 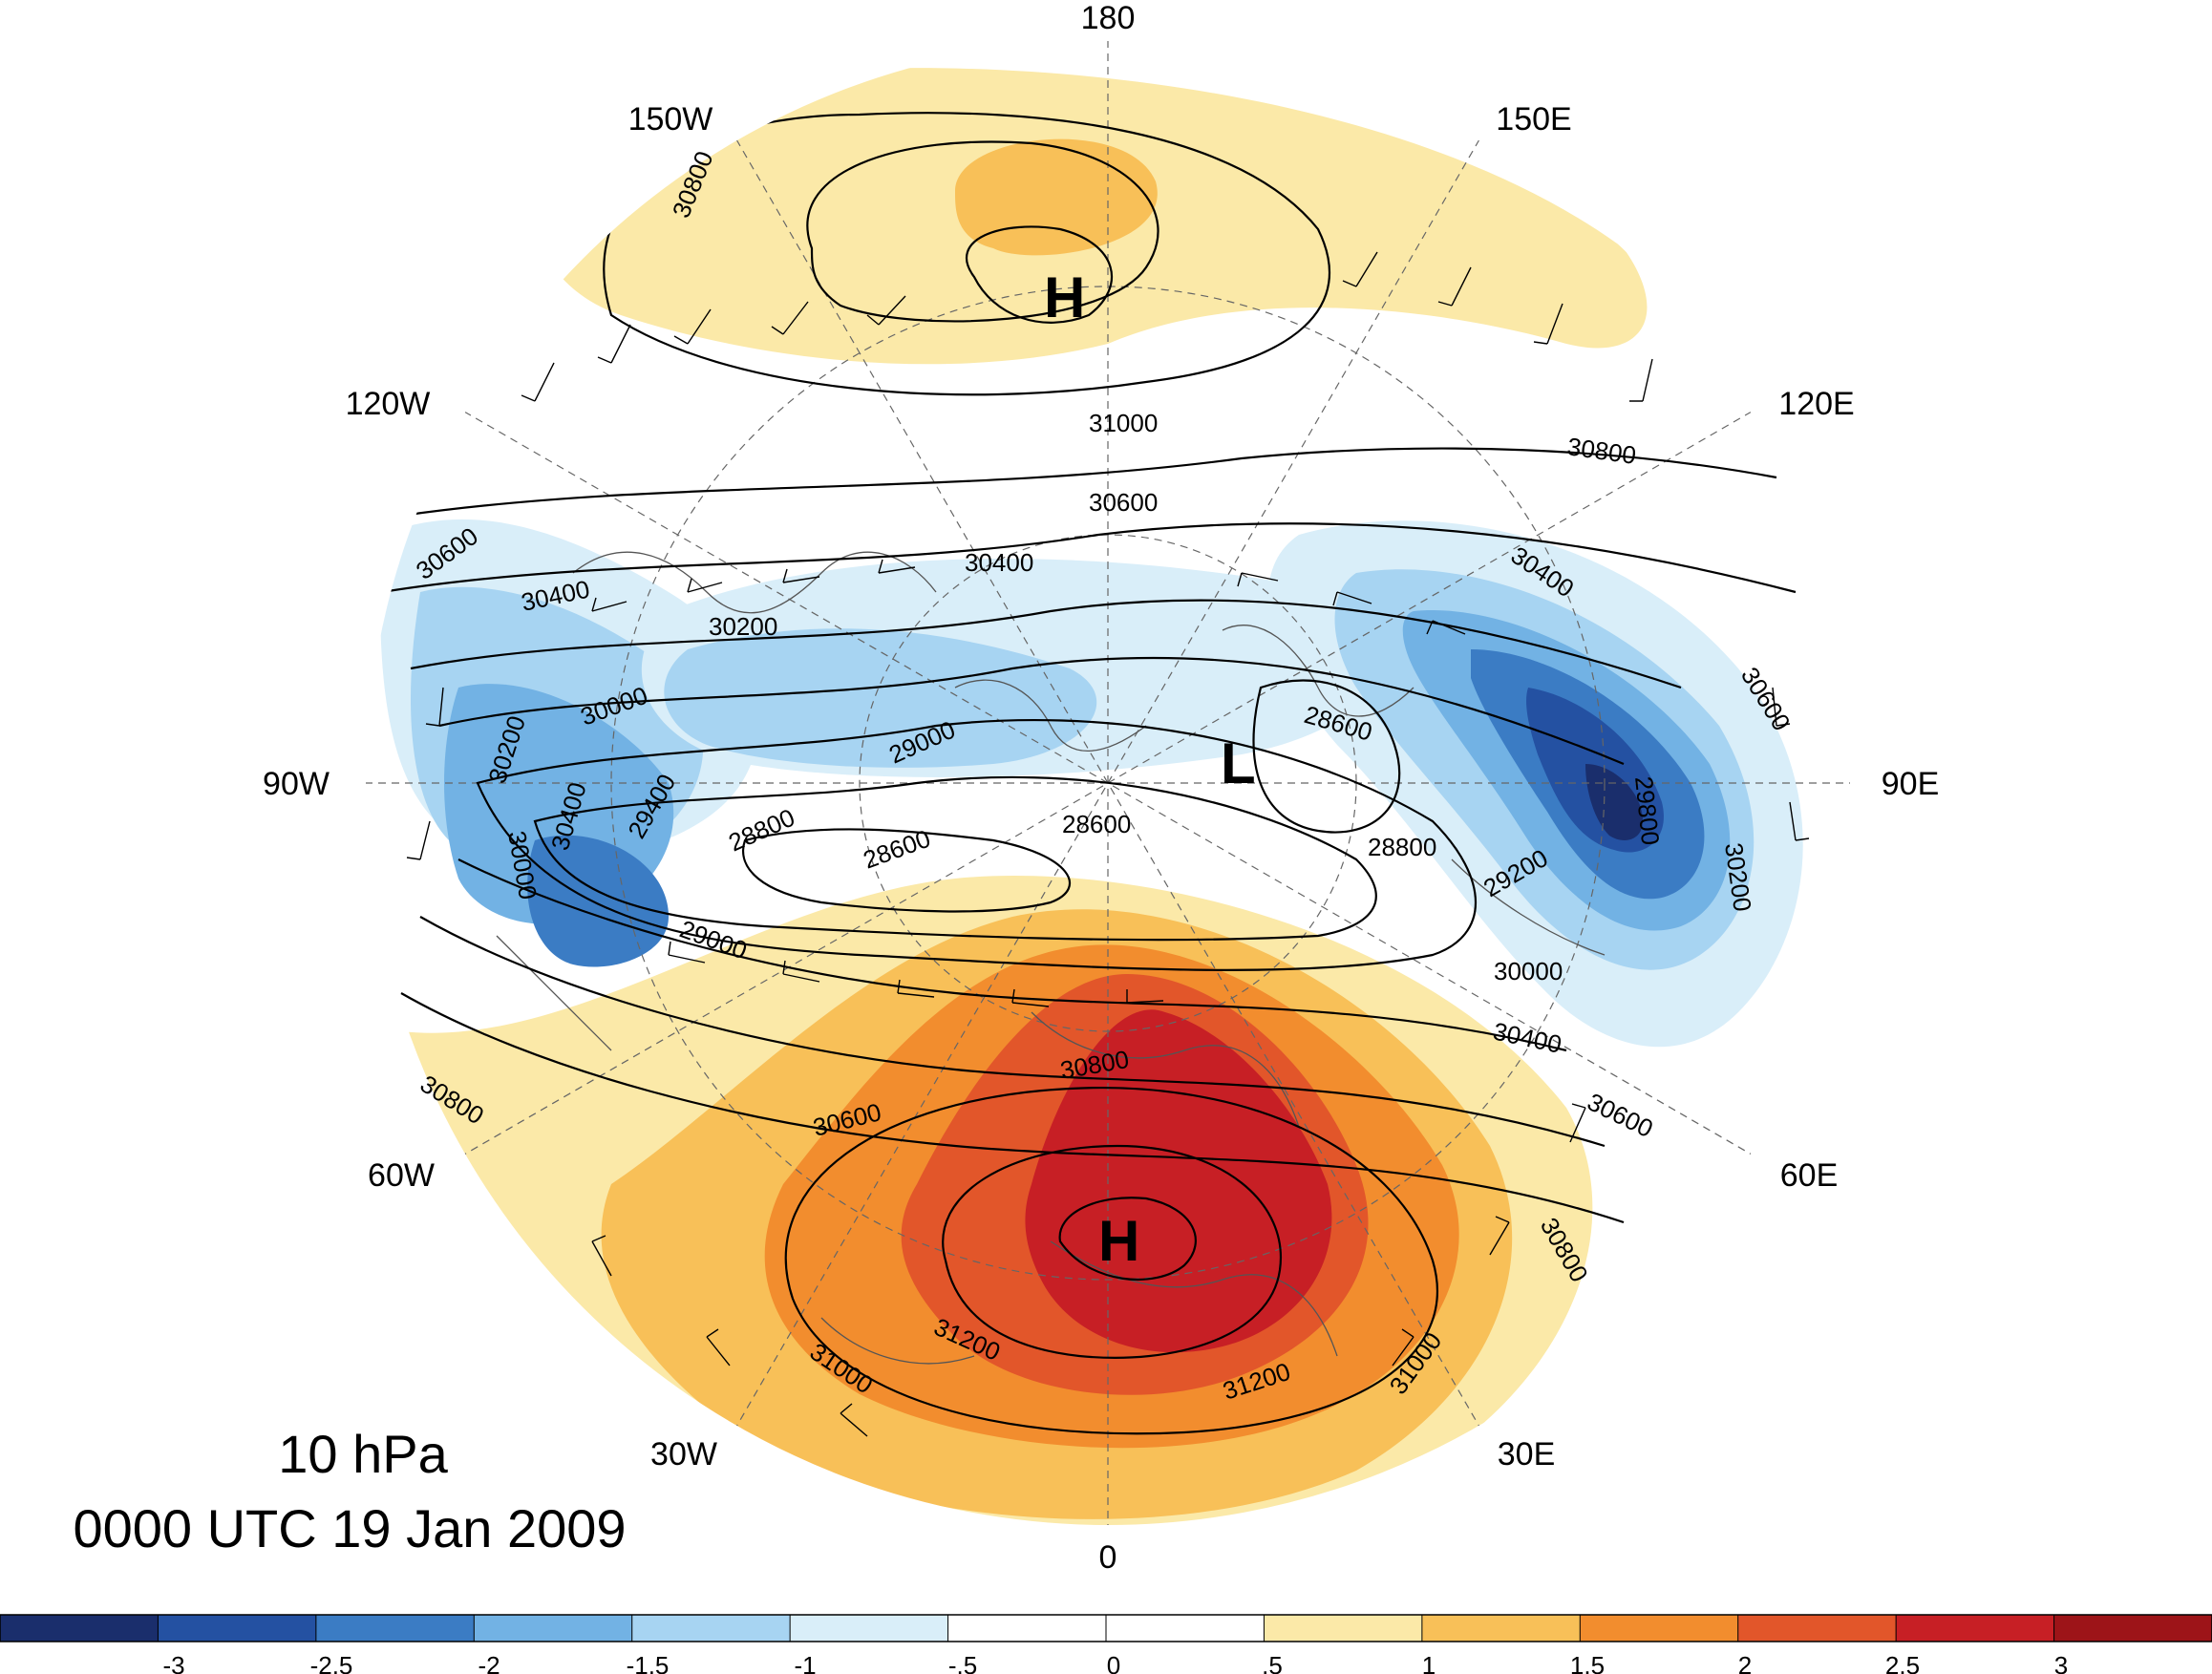 What do you see at coordinates (1816, 404) in the screenshot?
I see `longitude-label: 120E` at bounding box center [1816, 404].